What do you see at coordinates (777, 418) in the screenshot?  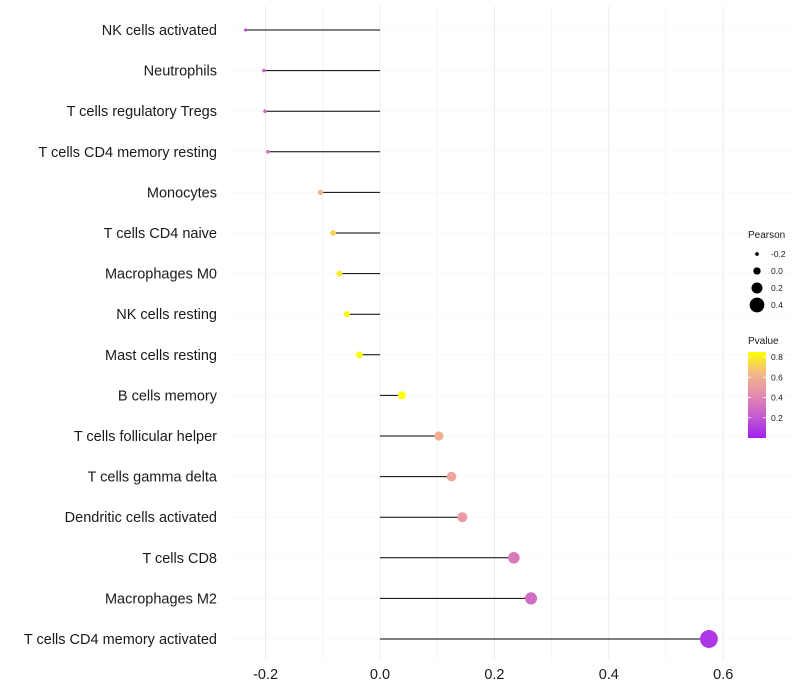 I see `color-legend-label: 0.2` at bounding box center [777, 418].